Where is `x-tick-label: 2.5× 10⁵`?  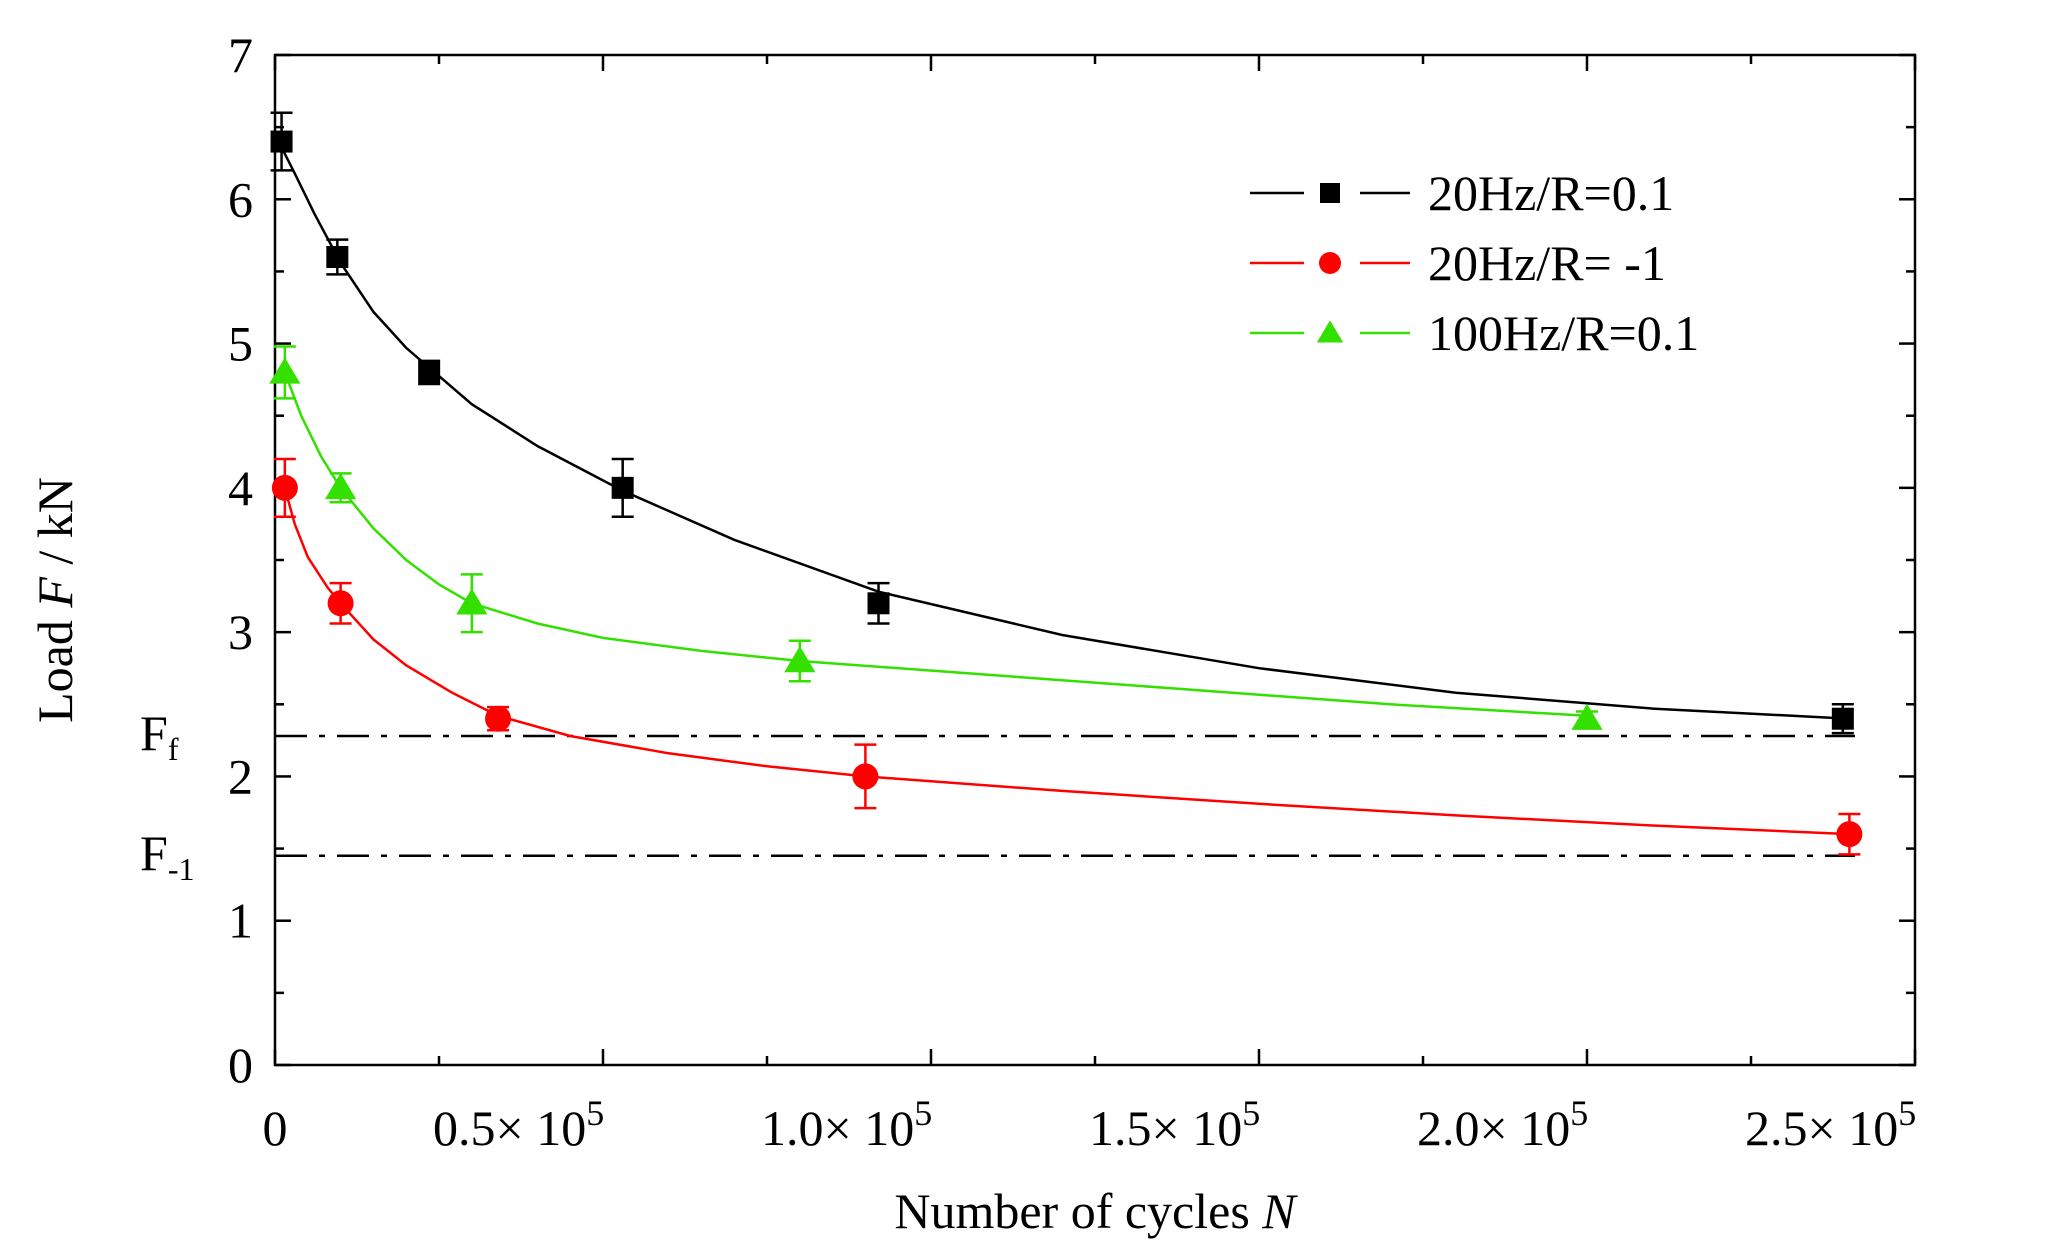 x-tick-label: 2.5× 10⁵ is located at coordinates (1830, 1124).